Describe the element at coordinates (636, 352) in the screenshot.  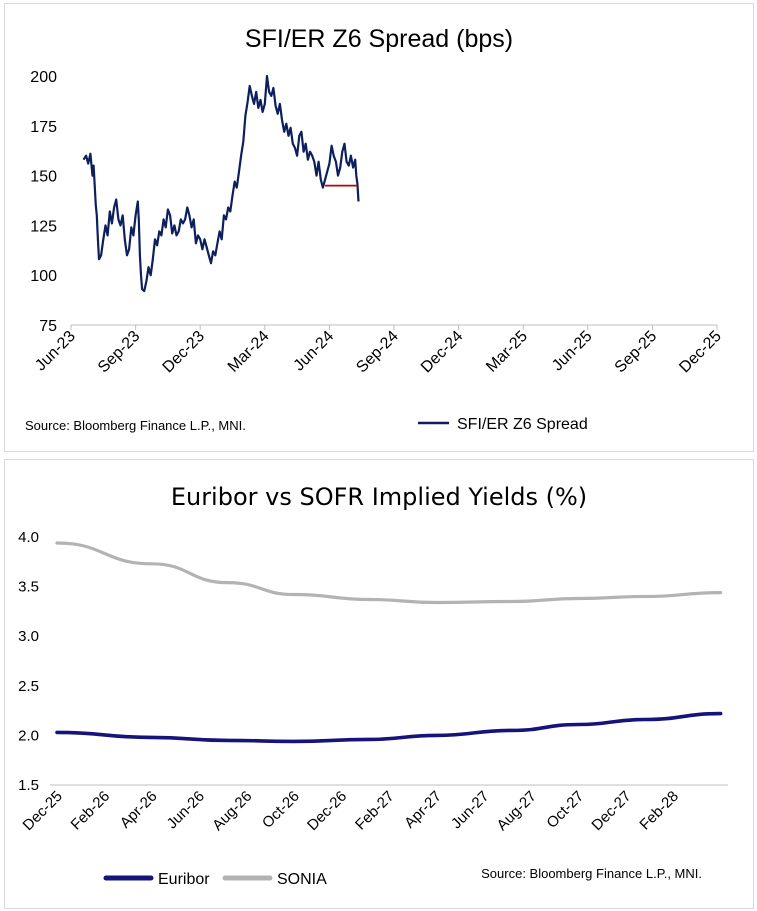
I see `spread-x-tick-label: Sep-25` at that location.